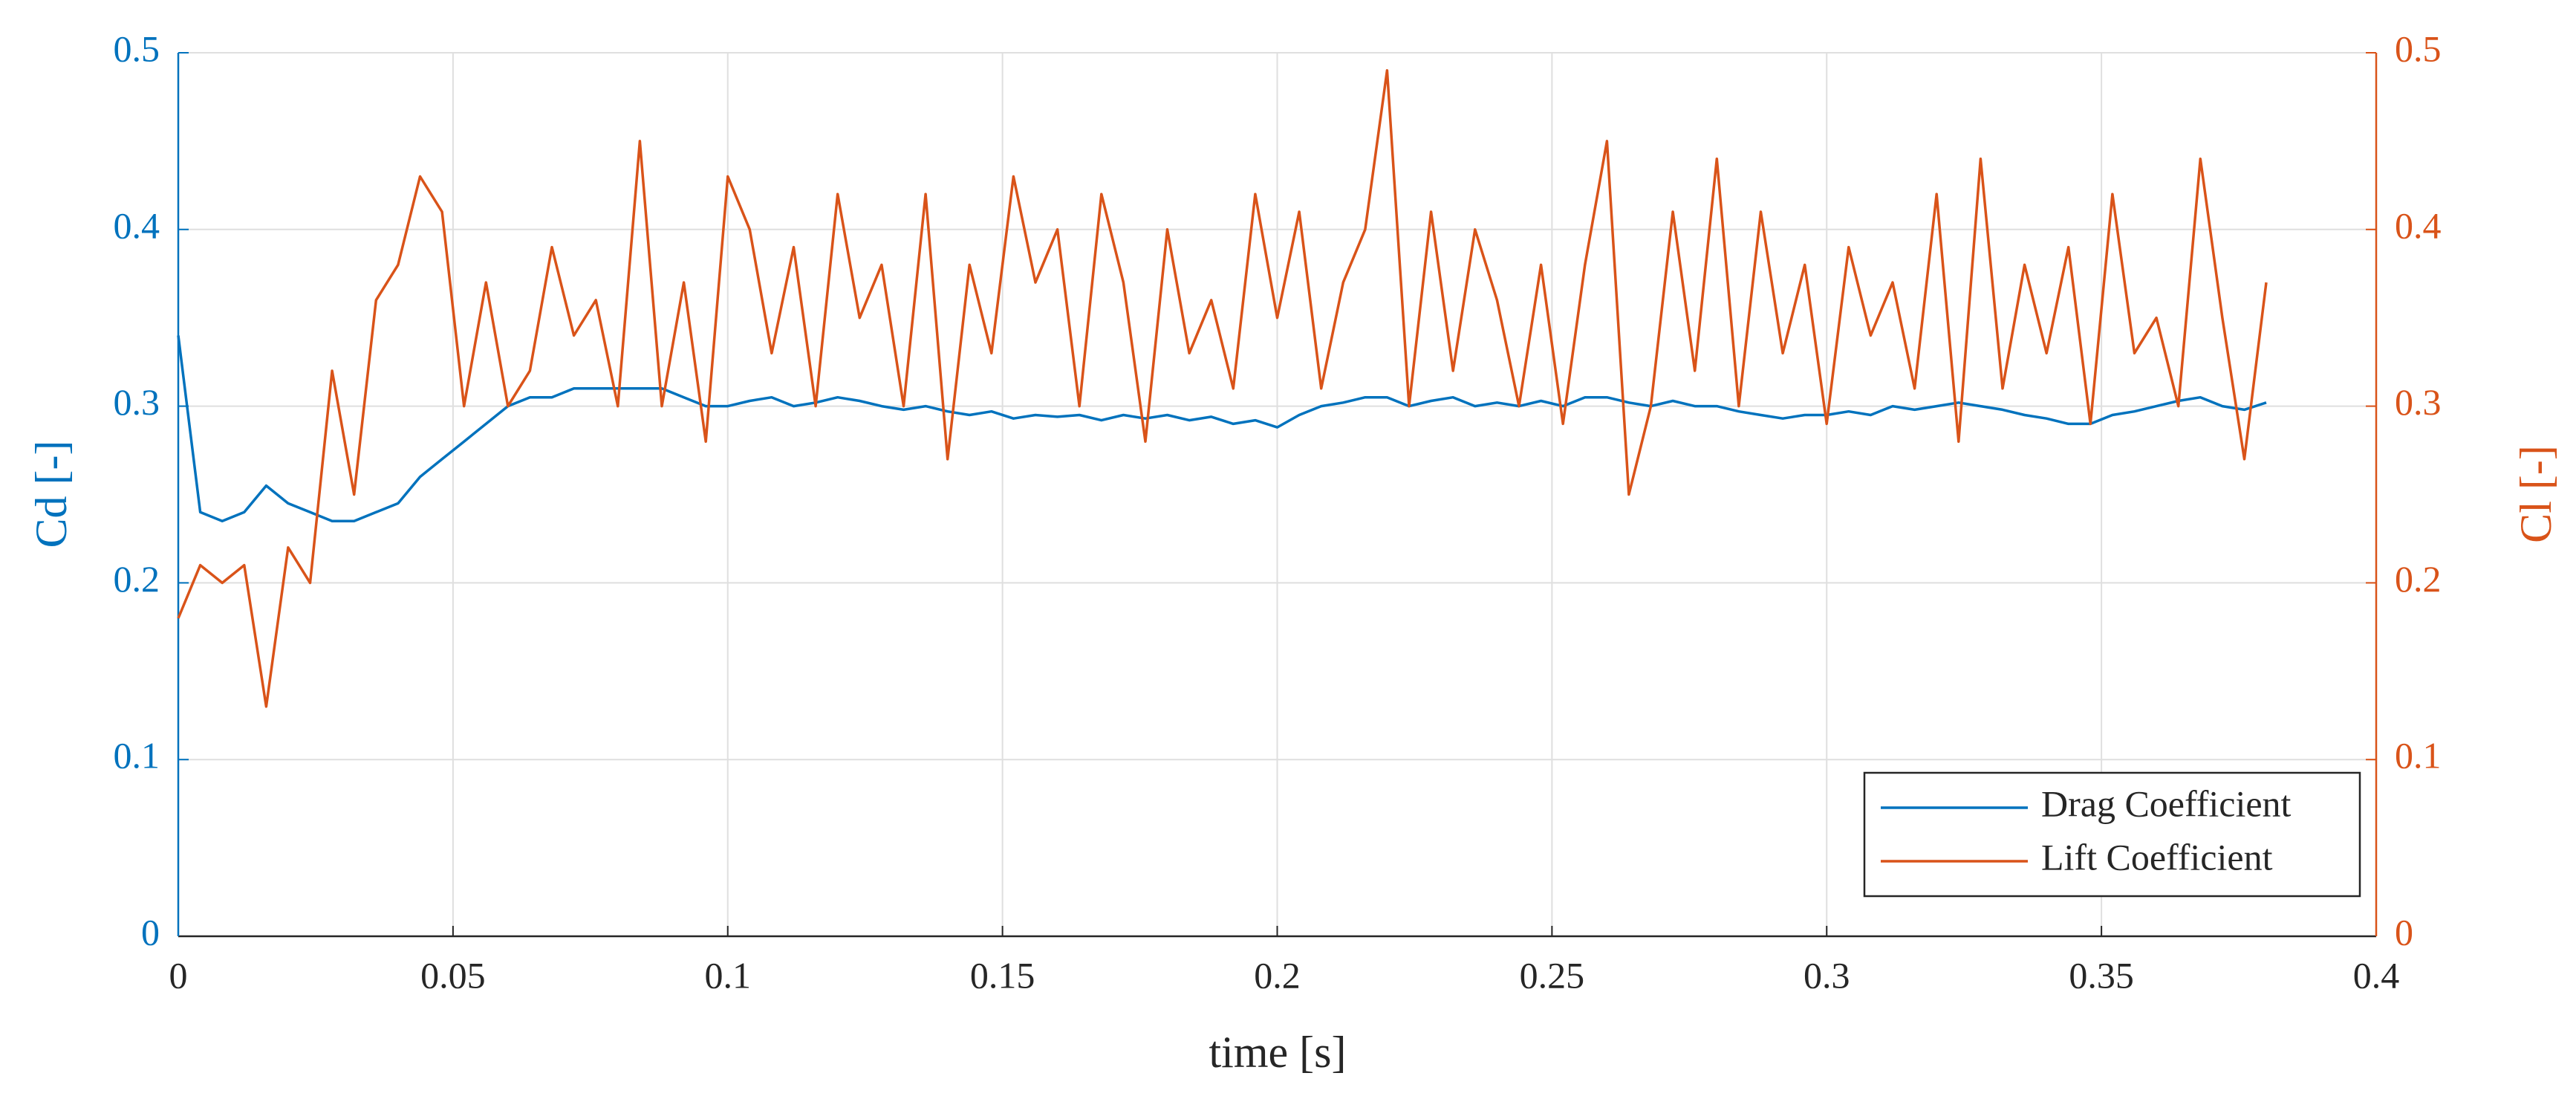 This screenshot has height=1099, width=2576. I want to click on x-tick-label: 0.05, so click(453, 975).